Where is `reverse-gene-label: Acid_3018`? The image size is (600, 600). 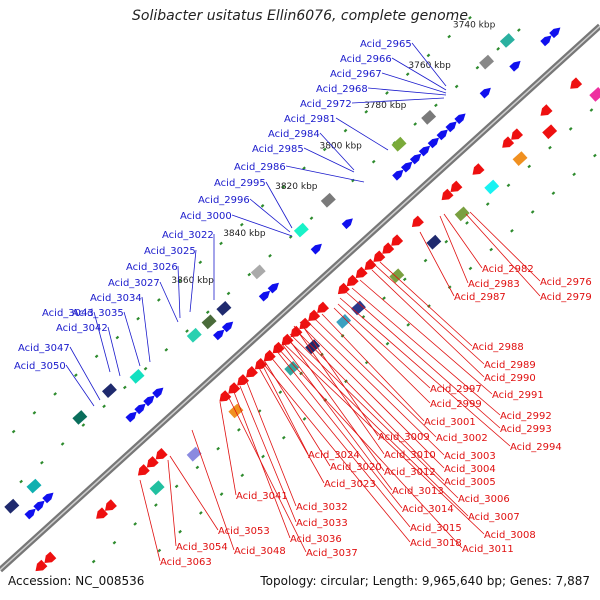 reverse-gene-label: Acid_3018 is located at coordinates (436, 543).